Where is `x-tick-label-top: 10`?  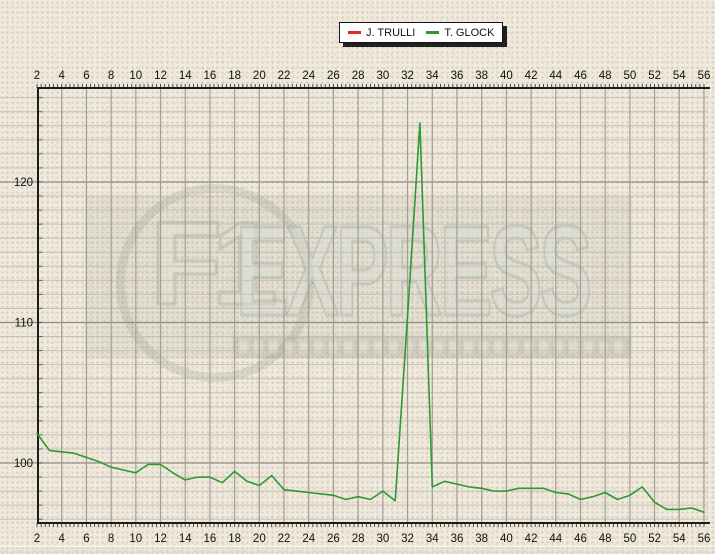
x-tick-label-top: 10 is located at coordinates (135, 76).